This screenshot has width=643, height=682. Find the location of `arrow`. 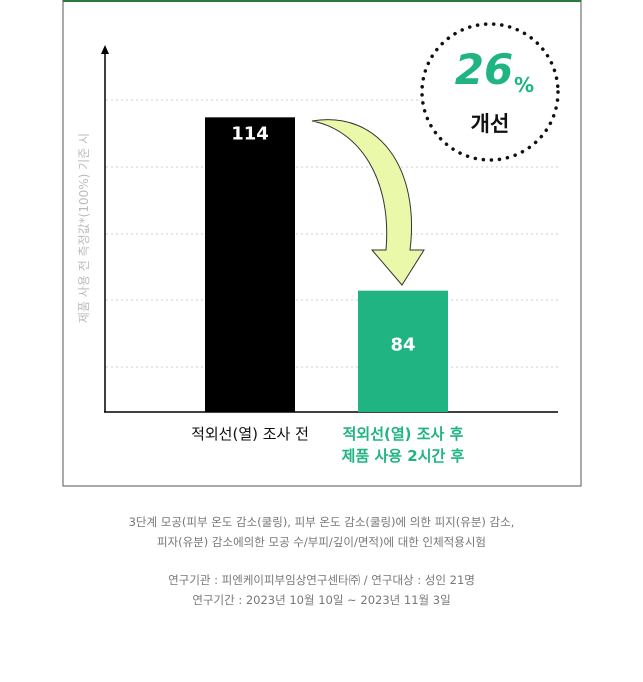

arrow is located at coordinates (368, 202).